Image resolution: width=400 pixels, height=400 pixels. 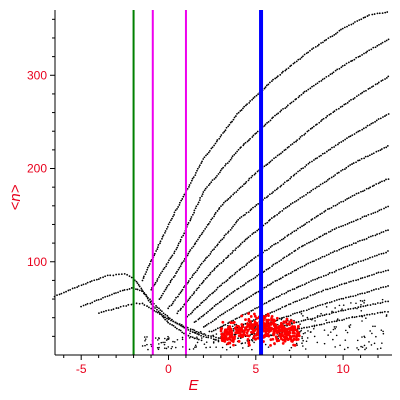 What do you see at coordinates (37, 262) in the screenshot?
I see `y-tick-label: 100` at bounding box center [37, 262].